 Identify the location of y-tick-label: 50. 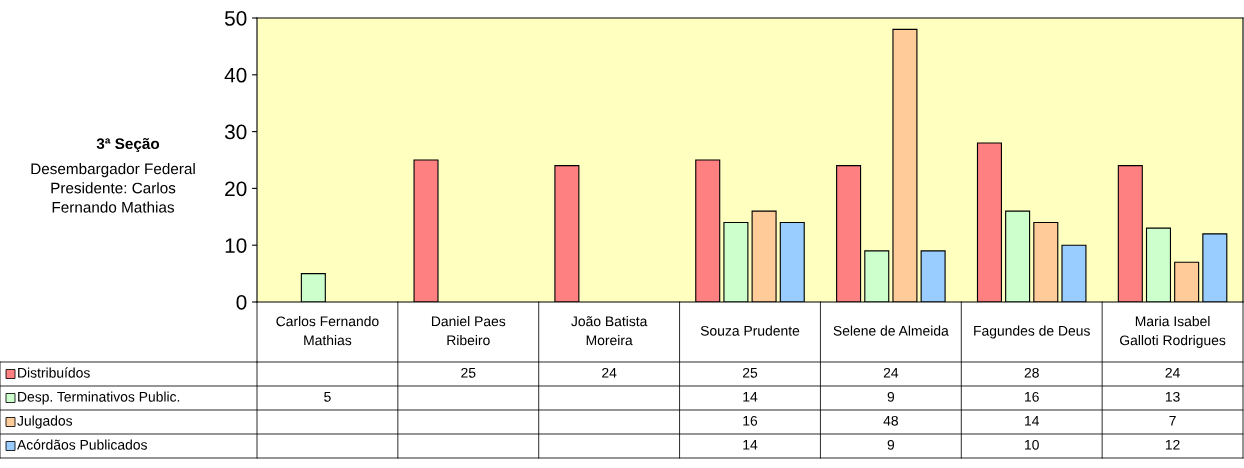
(235, 18).